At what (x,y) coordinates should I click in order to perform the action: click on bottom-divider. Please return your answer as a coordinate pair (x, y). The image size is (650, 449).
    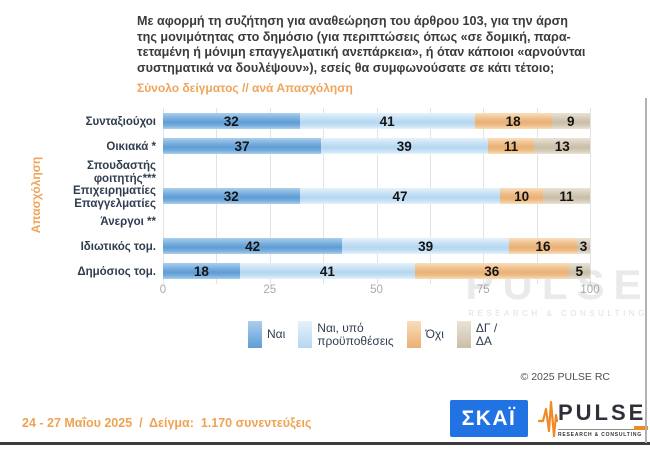
    Looking at the image, I should click on (325, 443).